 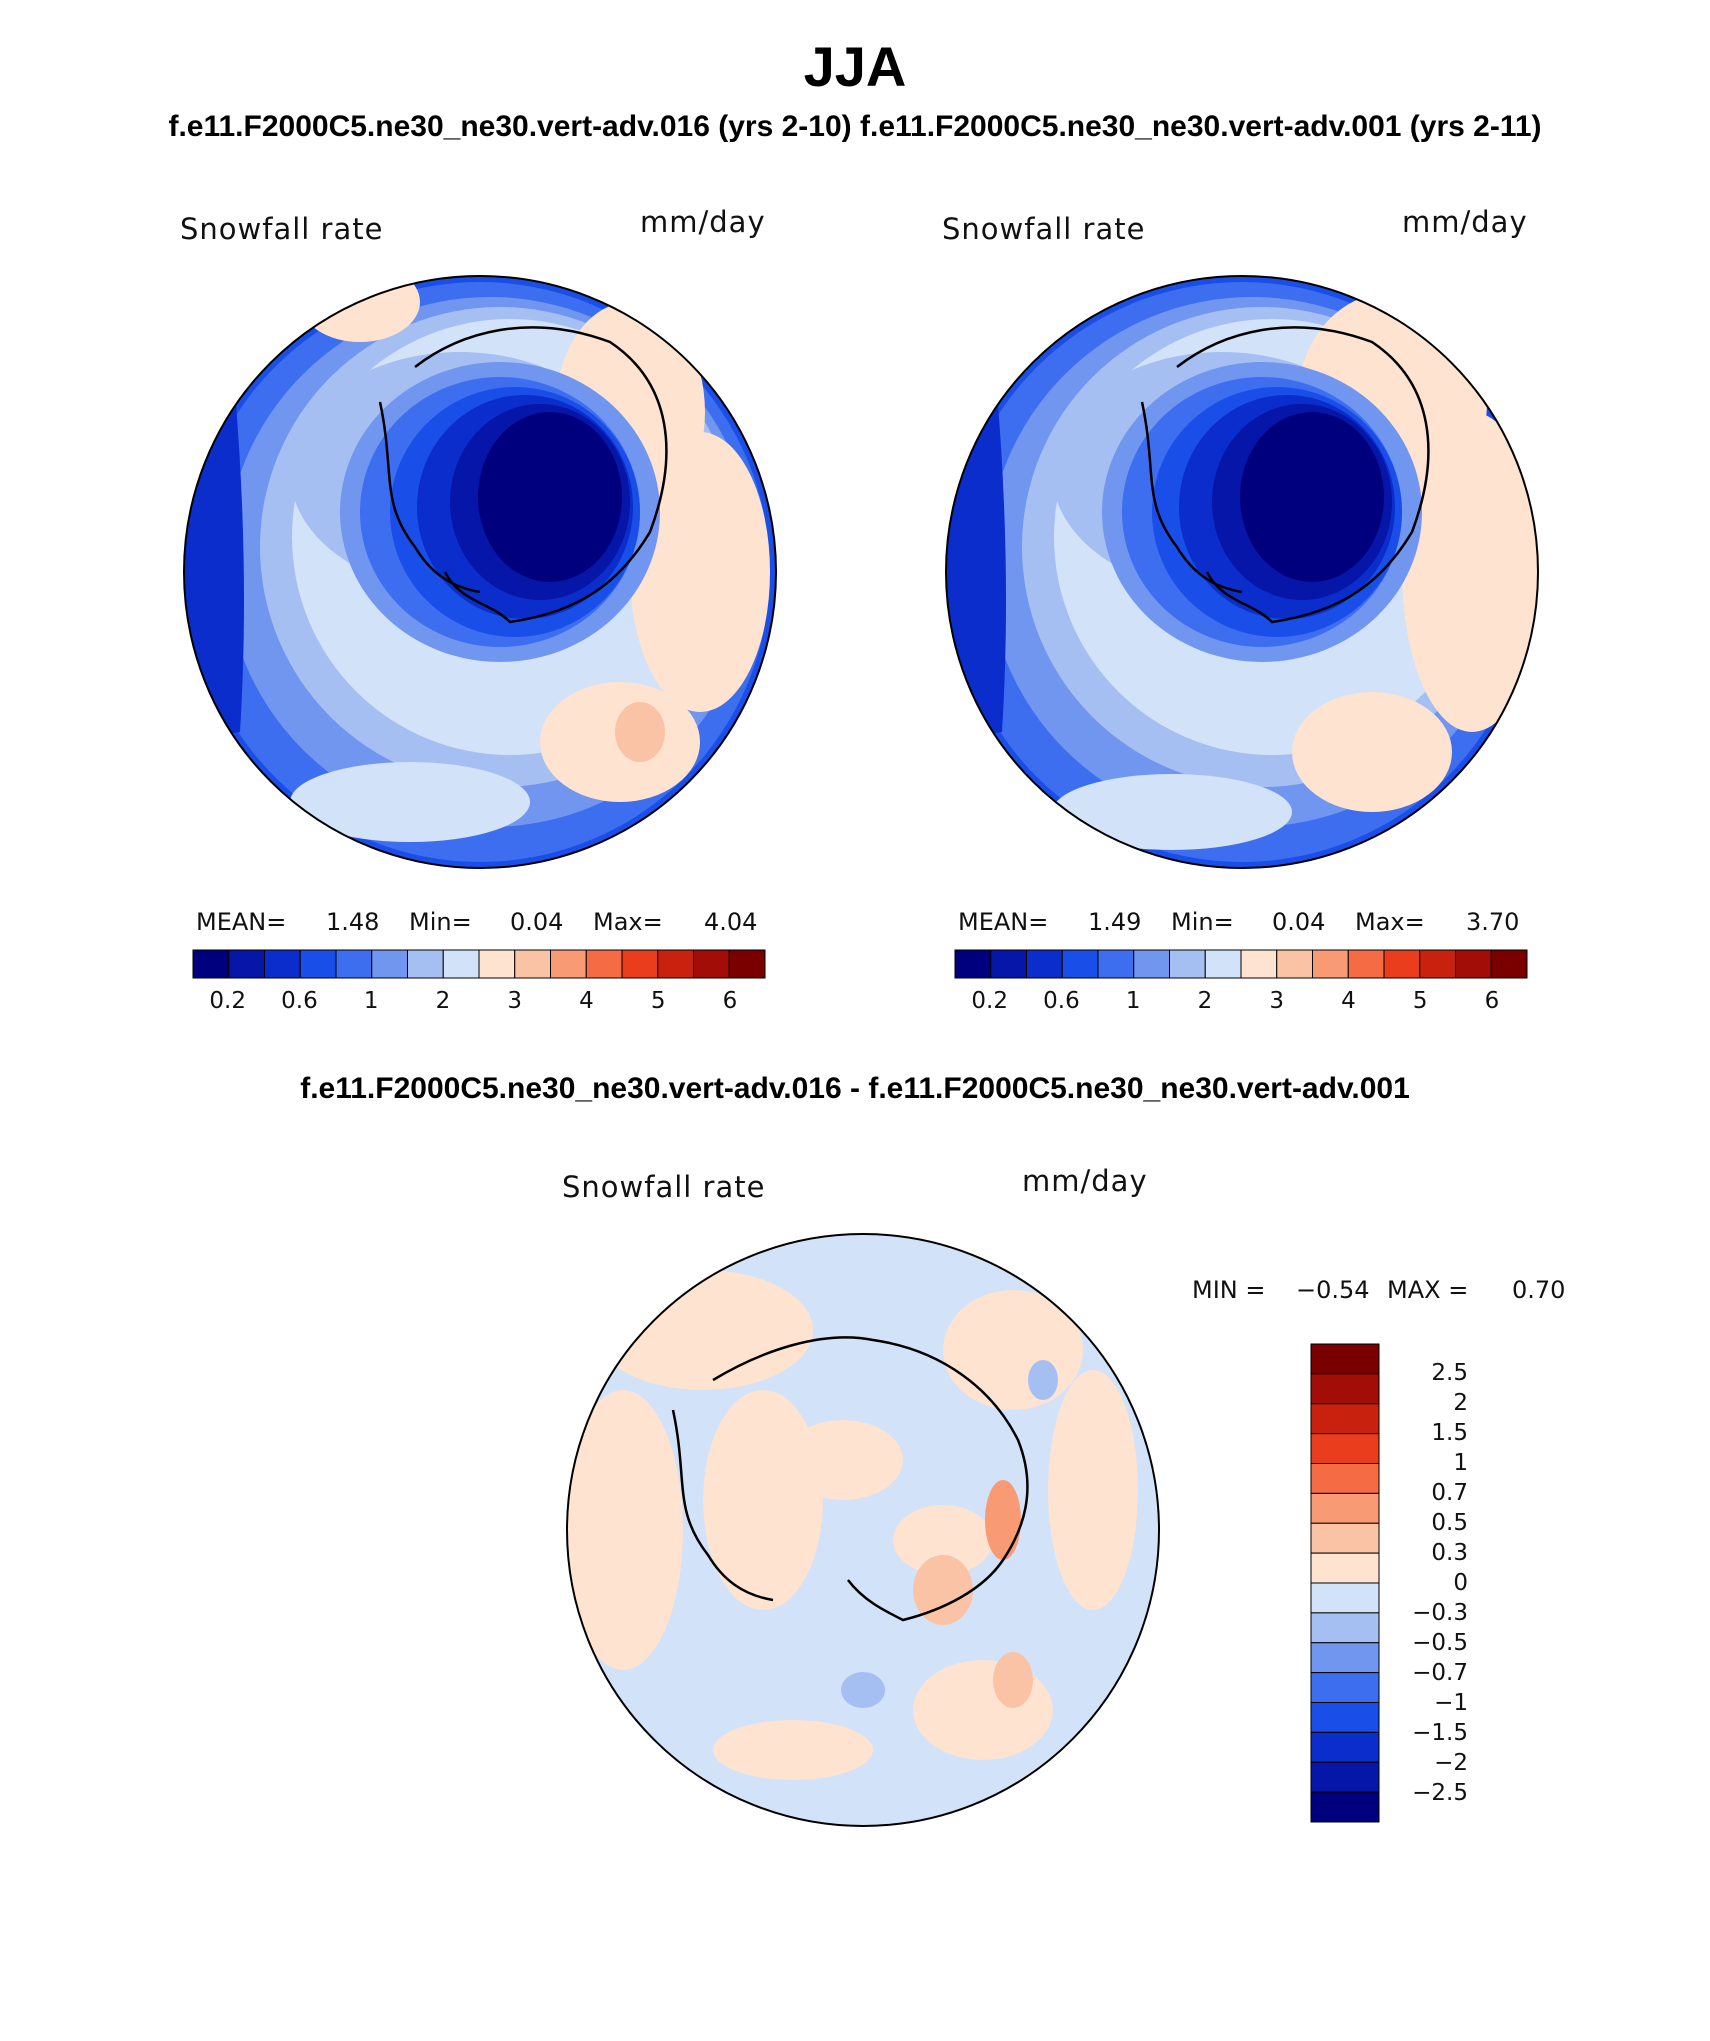 What do you see at coordinates (1003, 922) in the screenshot?
I see `panel2-mean-label: MEAN=` at bounding box center [1003, 922].